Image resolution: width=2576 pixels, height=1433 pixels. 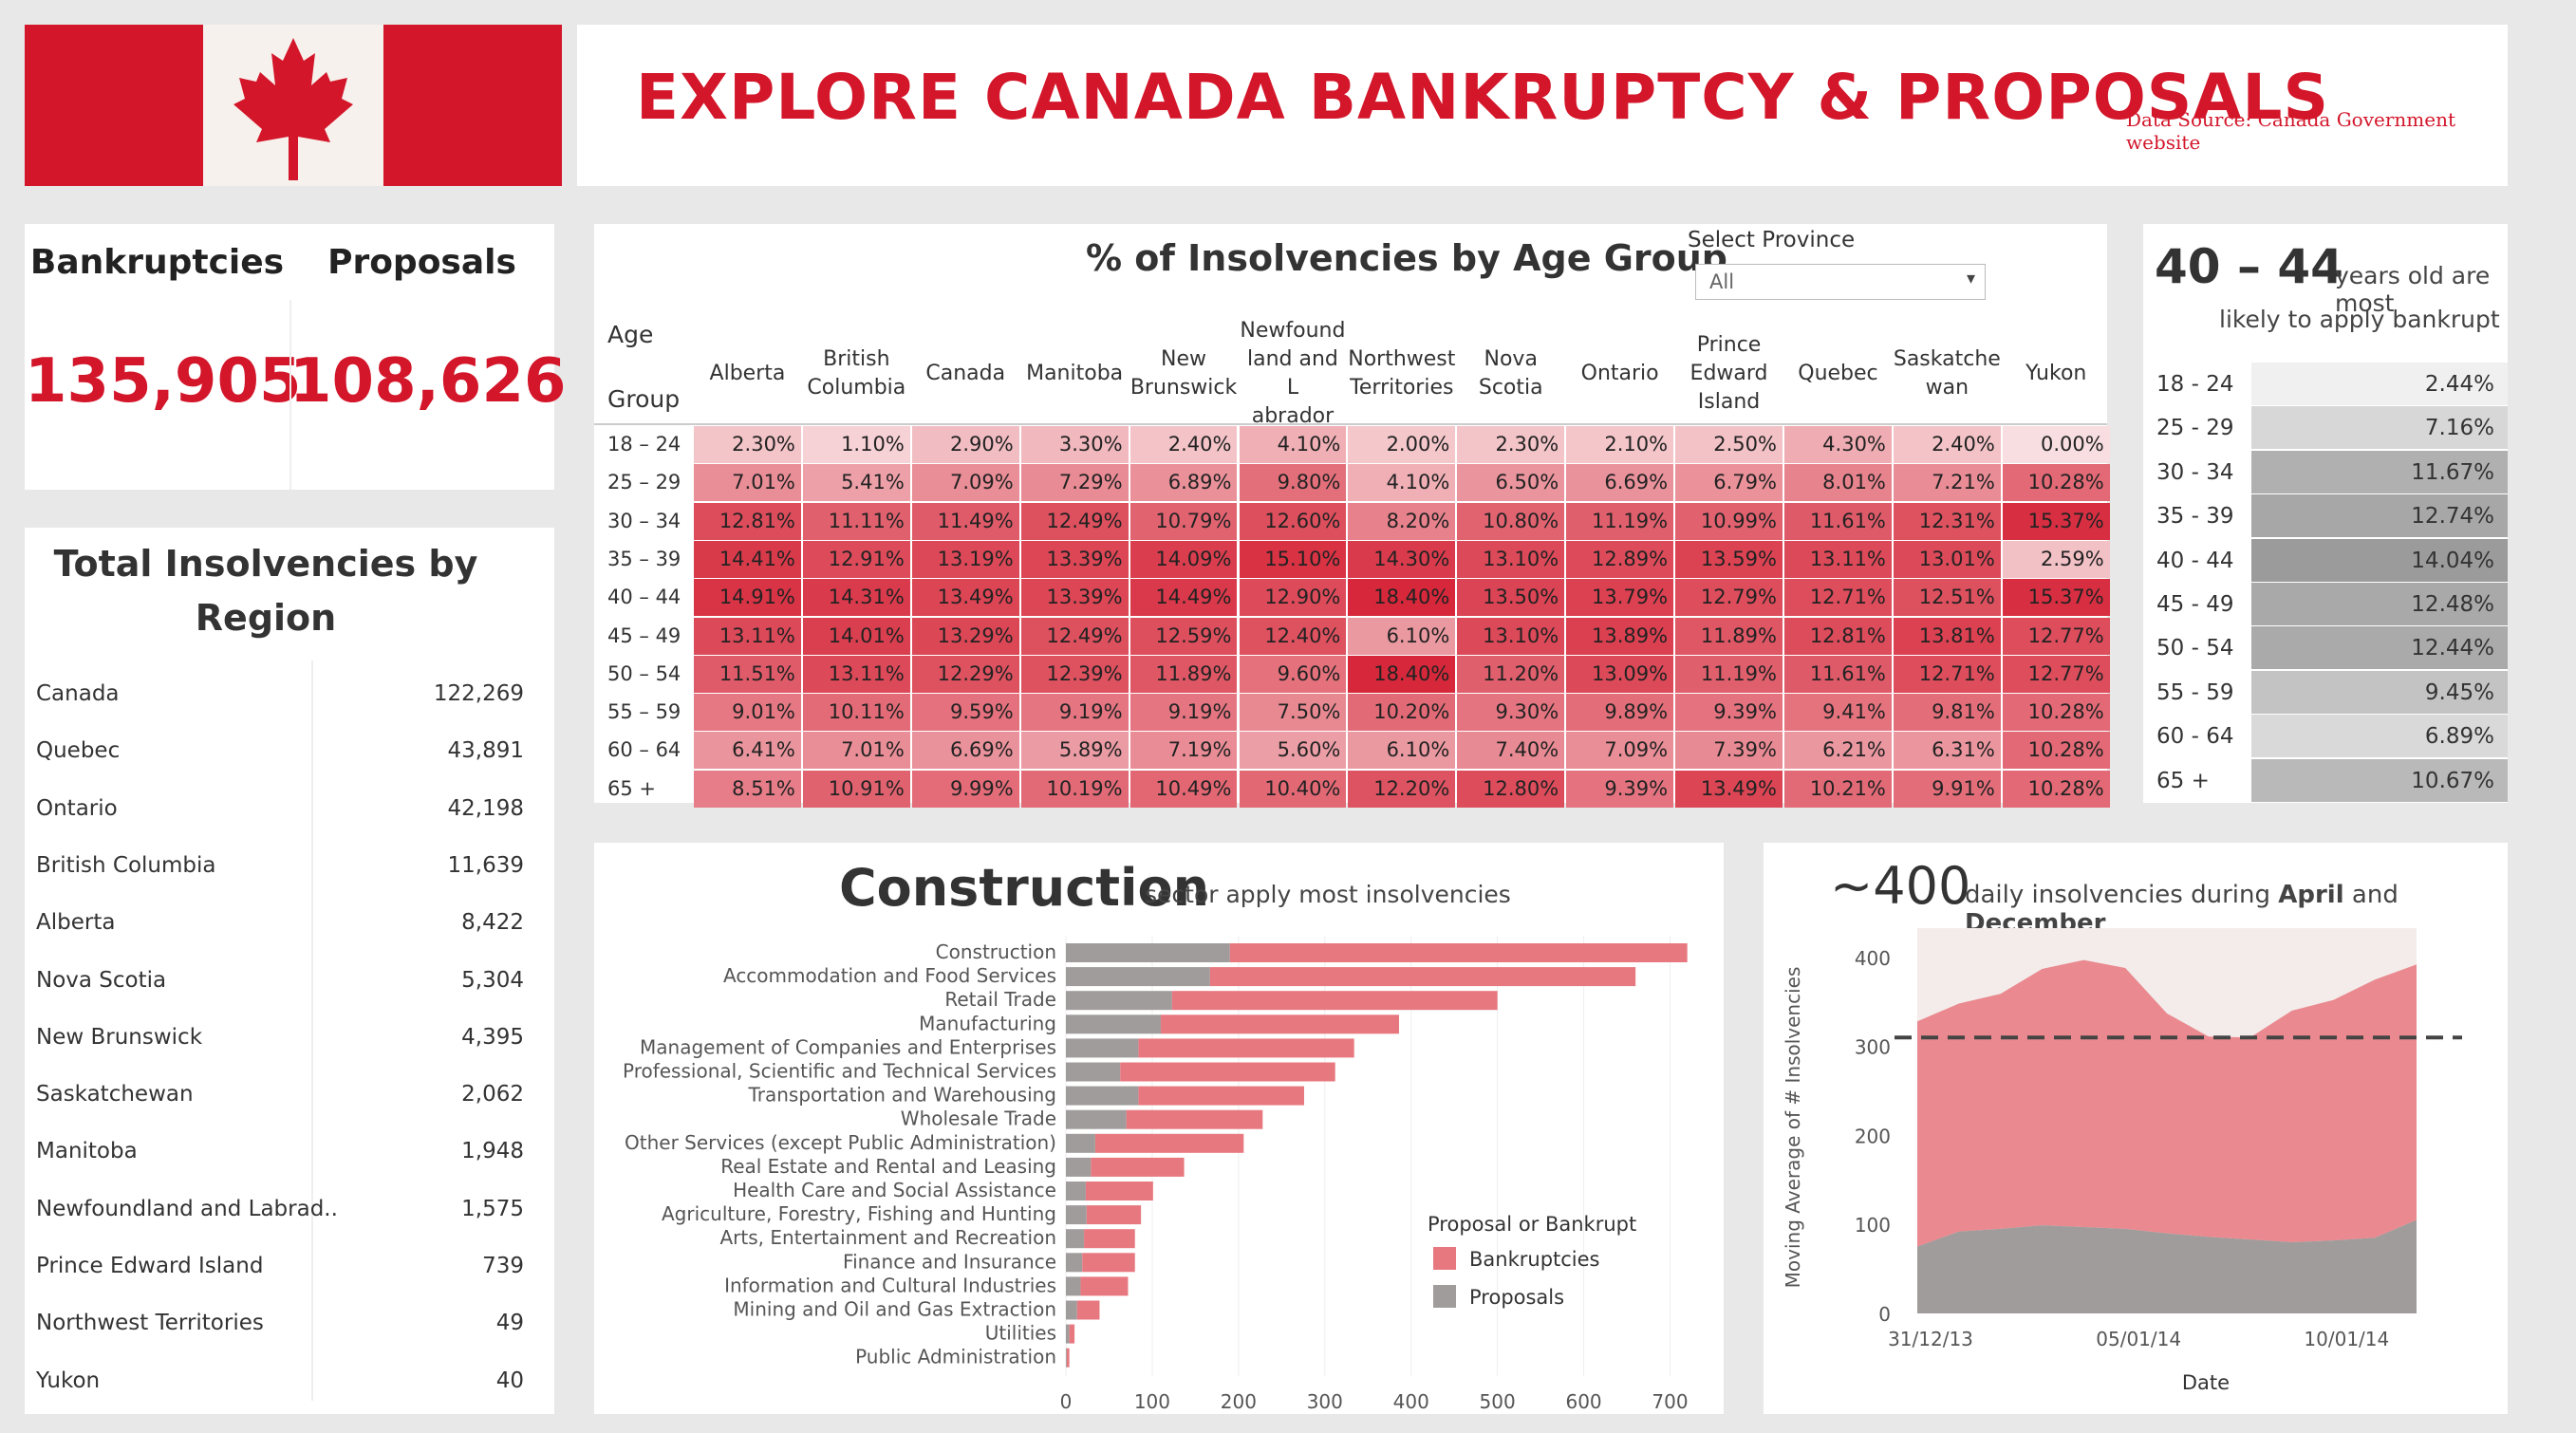 I want to click on heatmap-cell: 13.39%, so click(x=1074, y=559).